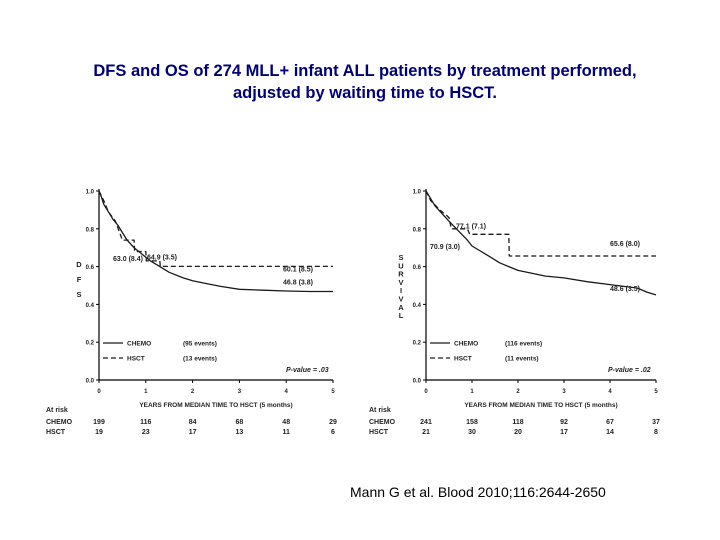  What do you see at coordinates (610, 422) in the screenshot?
I see `at-risk-value: 67` at bounding box center [610, 422].